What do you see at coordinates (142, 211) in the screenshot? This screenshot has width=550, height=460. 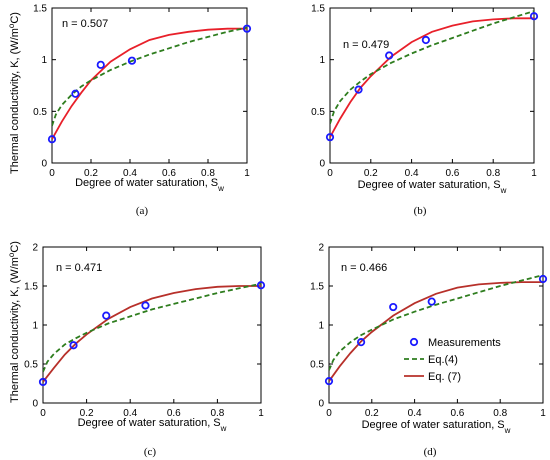 I see `subfigure-label: (a)` at bounding box center [142, 211].